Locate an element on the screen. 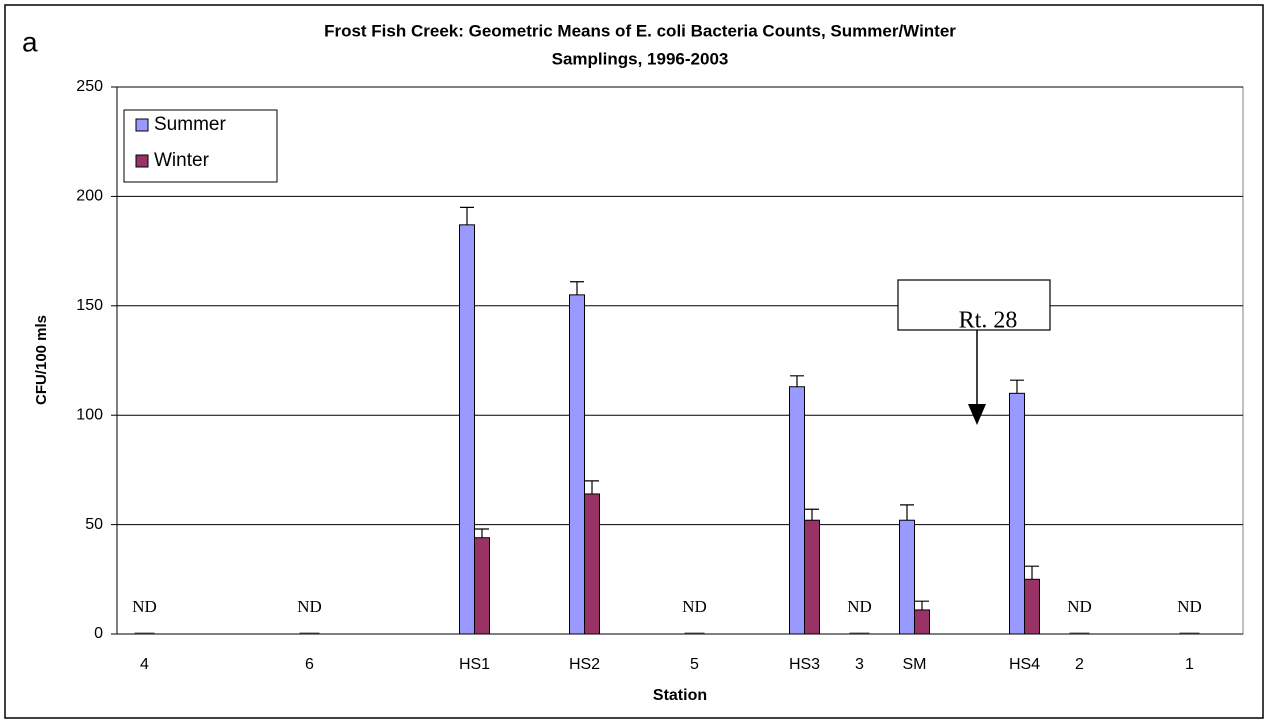 Image resolution: width=1268 pixels, height=723 pixels. callout-text: Rt. 28 is located at coordinates (988, 321).